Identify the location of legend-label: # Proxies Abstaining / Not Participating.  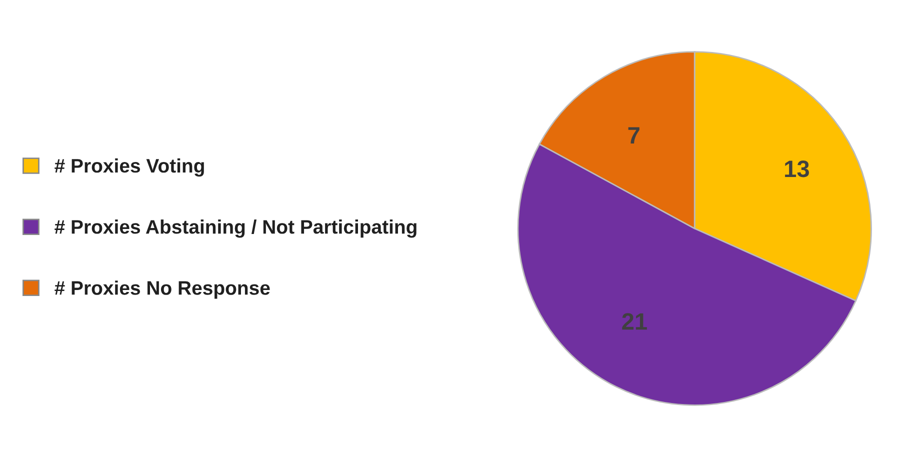
(235, 228).